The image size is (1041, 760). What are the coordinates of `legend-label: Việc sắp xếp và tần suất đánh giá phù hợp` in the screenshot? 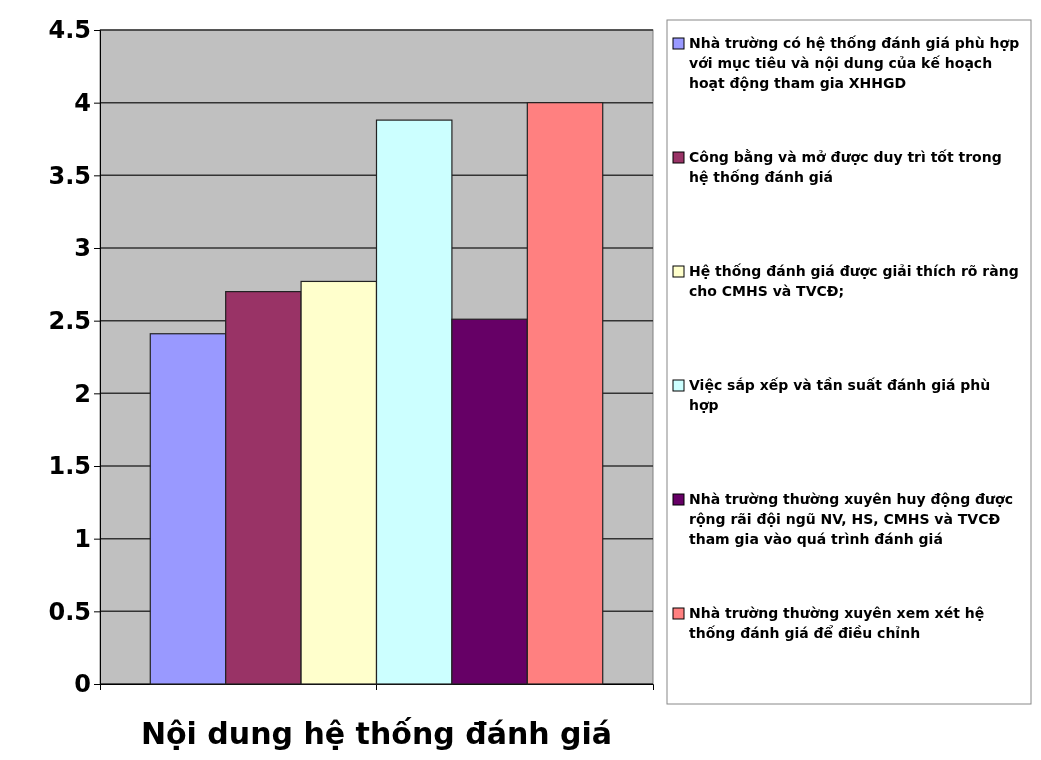 It's located at (840, 395).